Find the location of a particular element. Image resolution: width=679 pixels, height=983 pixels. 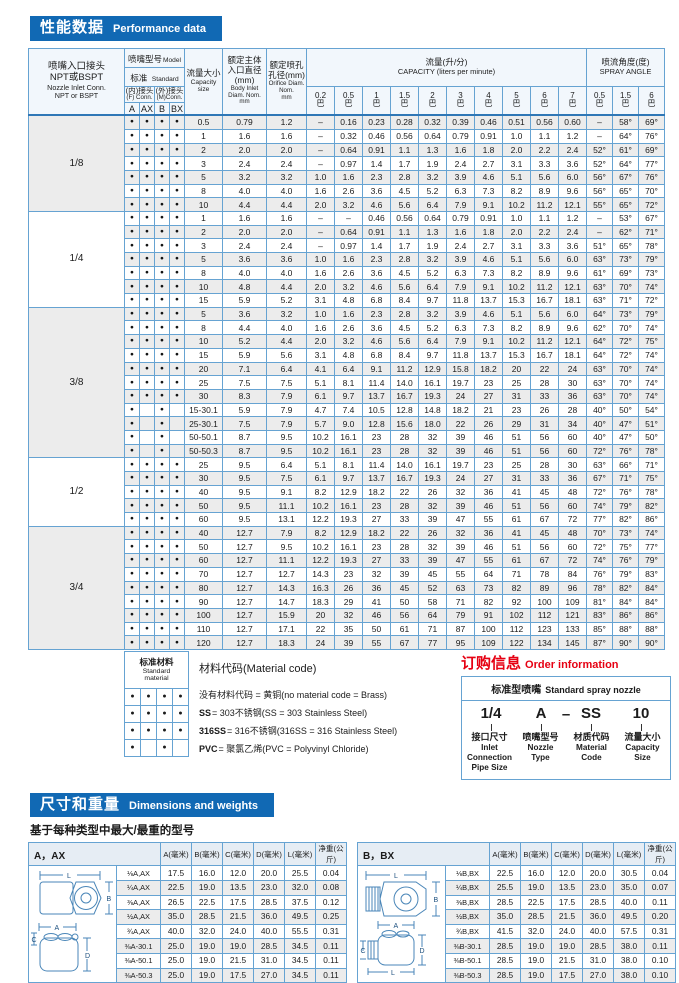

flow-value-cell: 8.9 is located at coordinates (544, 191).